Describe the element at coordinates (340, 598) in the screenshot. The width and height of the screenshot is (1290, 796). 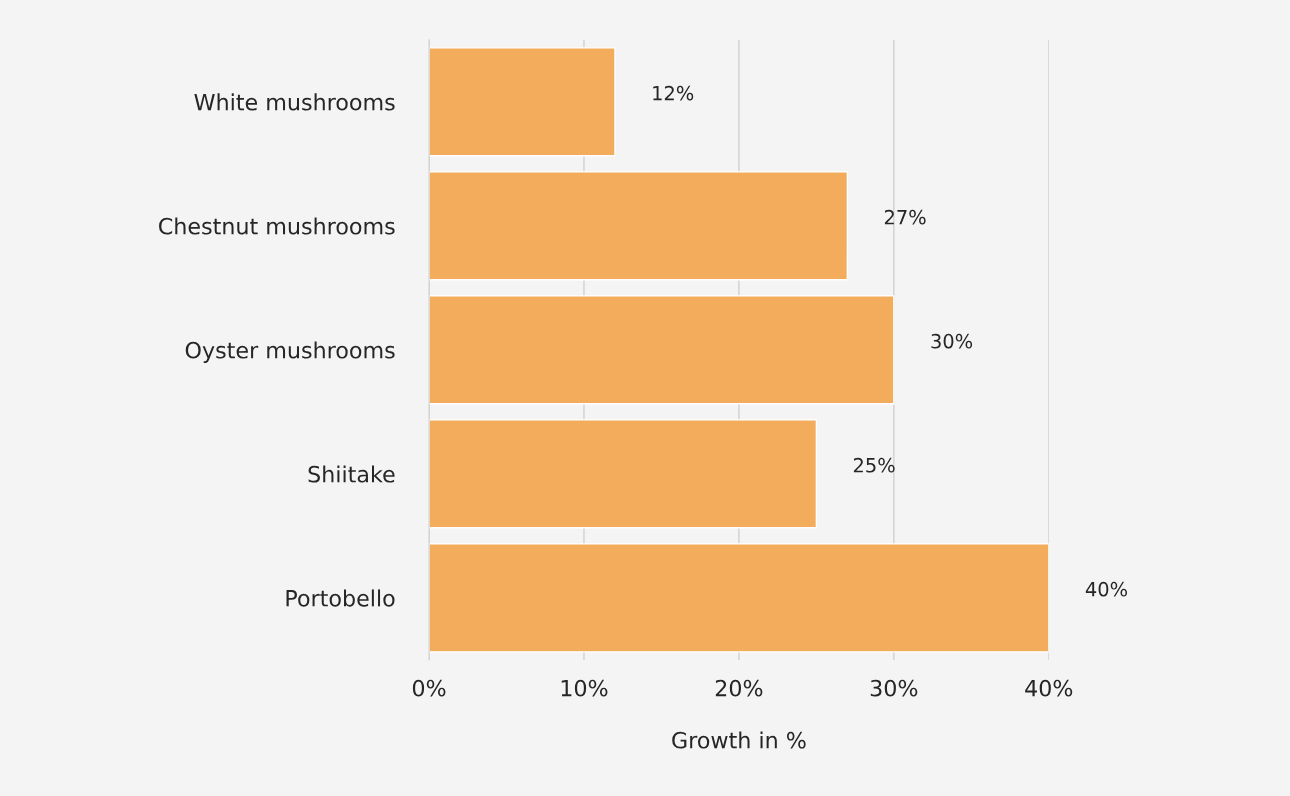
I see `y-tick-label: Portobello` at that location.